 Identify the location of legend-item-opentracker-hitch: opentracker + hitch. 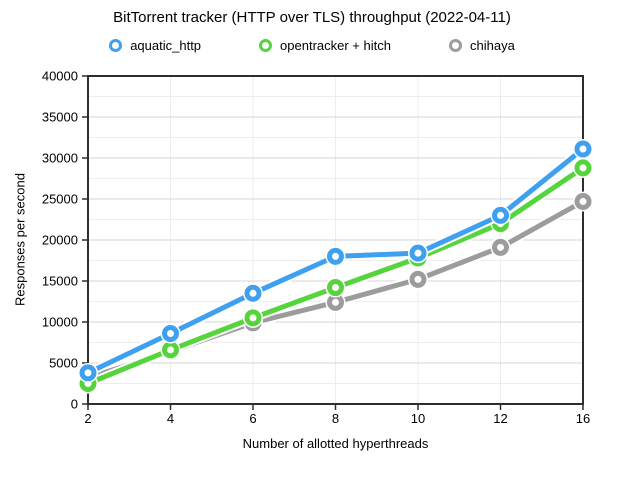
(325, 45).